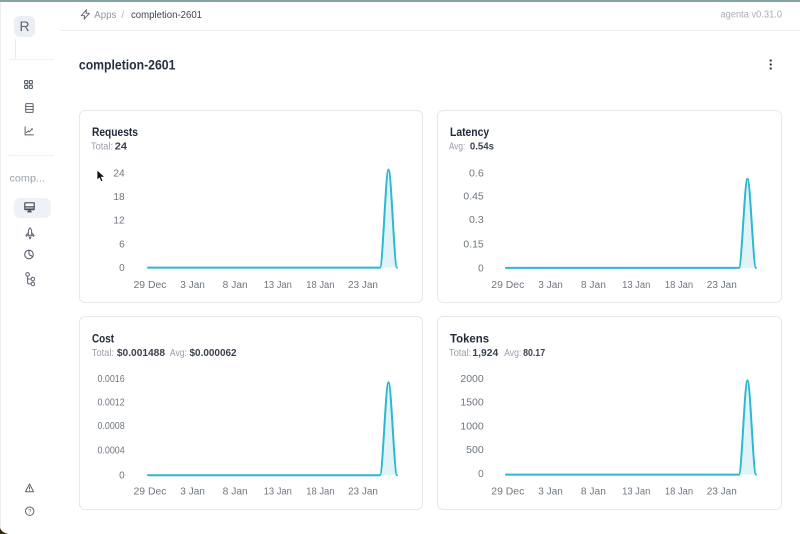 The height and width of the screenshot is (534, 800). I want to click on svg-text: 0.0012, so click(112, 403).